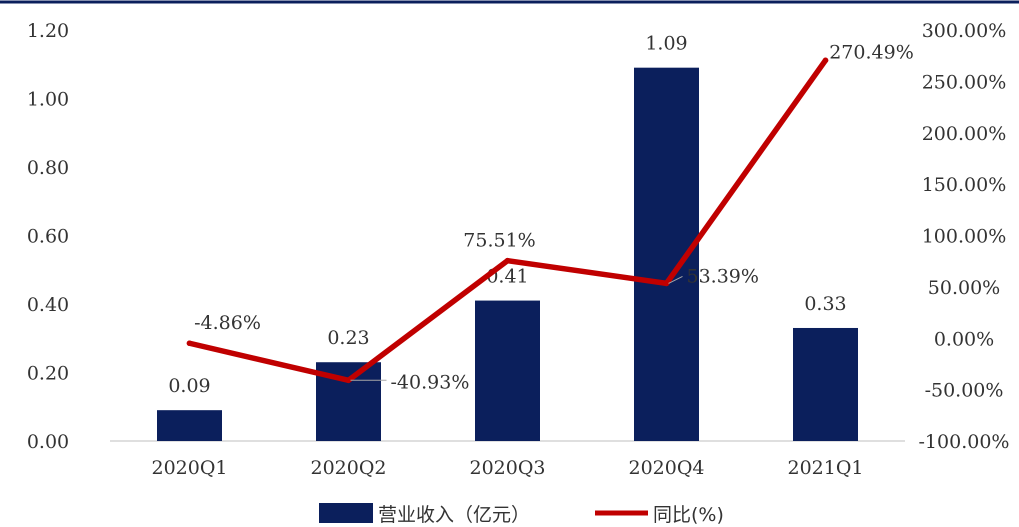 This screenshot has width=1019, height=527. I want to click on label-leader-line, so click(675, 279).